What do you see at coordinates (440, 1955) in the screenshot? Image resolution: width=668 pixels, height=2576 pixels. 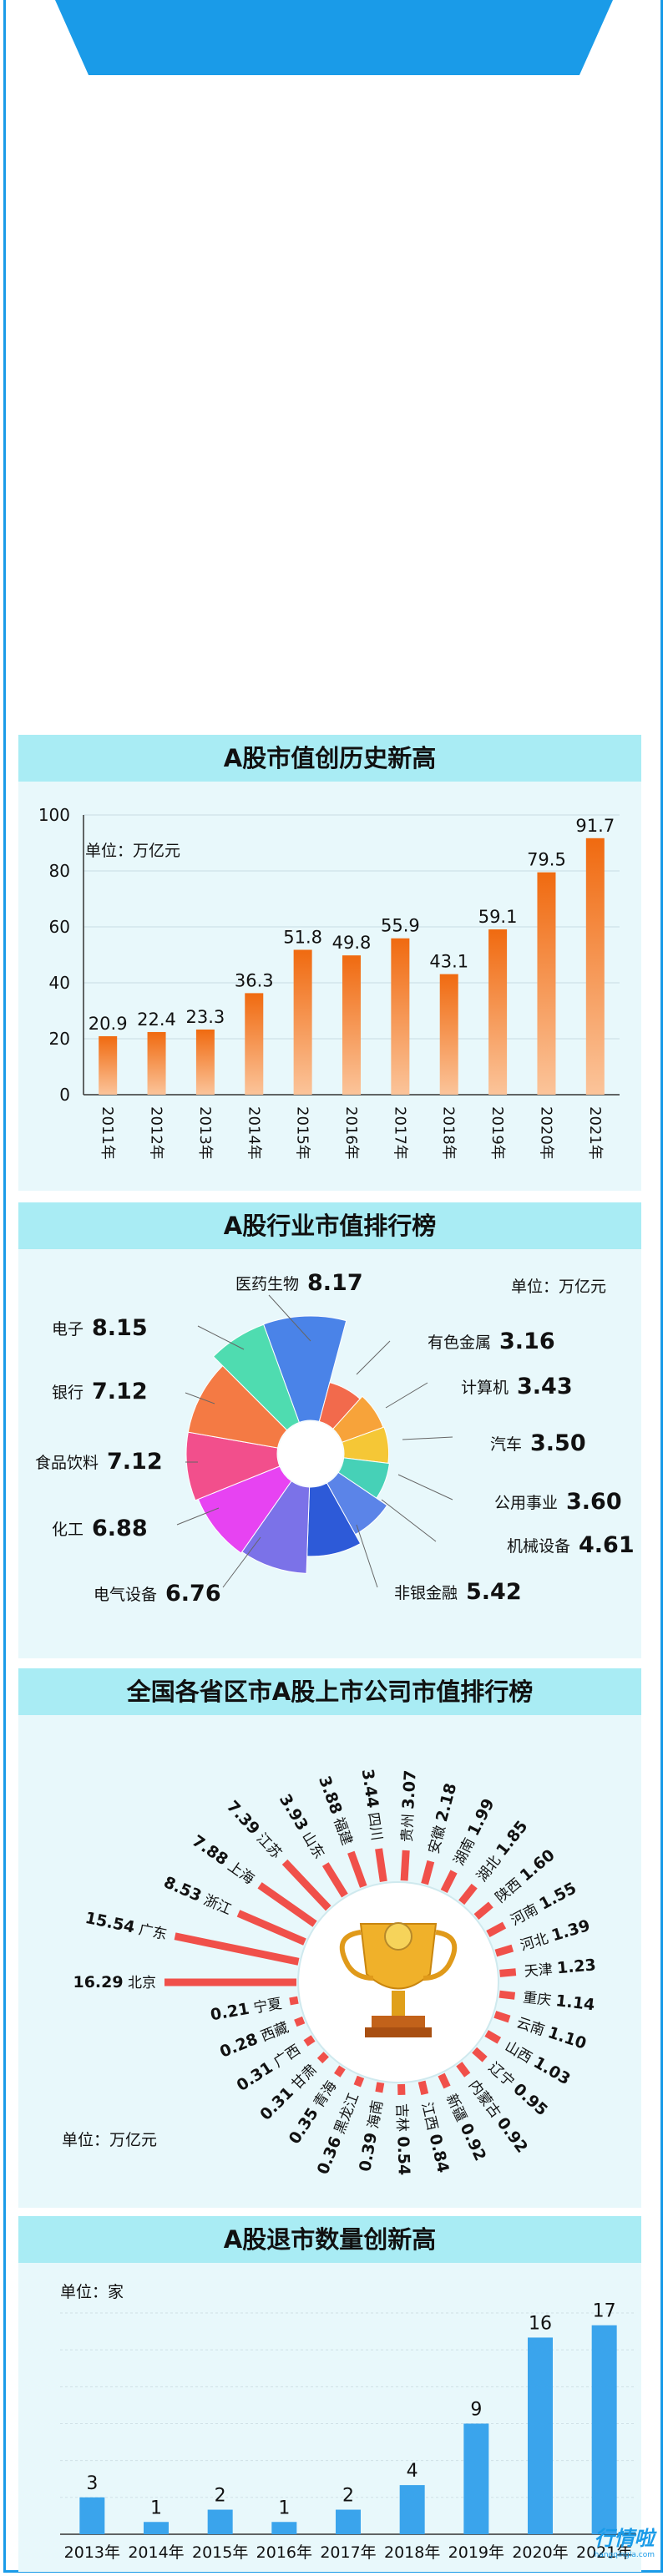 I see `trophy-handle-right` at bounding box center [440, 1955].